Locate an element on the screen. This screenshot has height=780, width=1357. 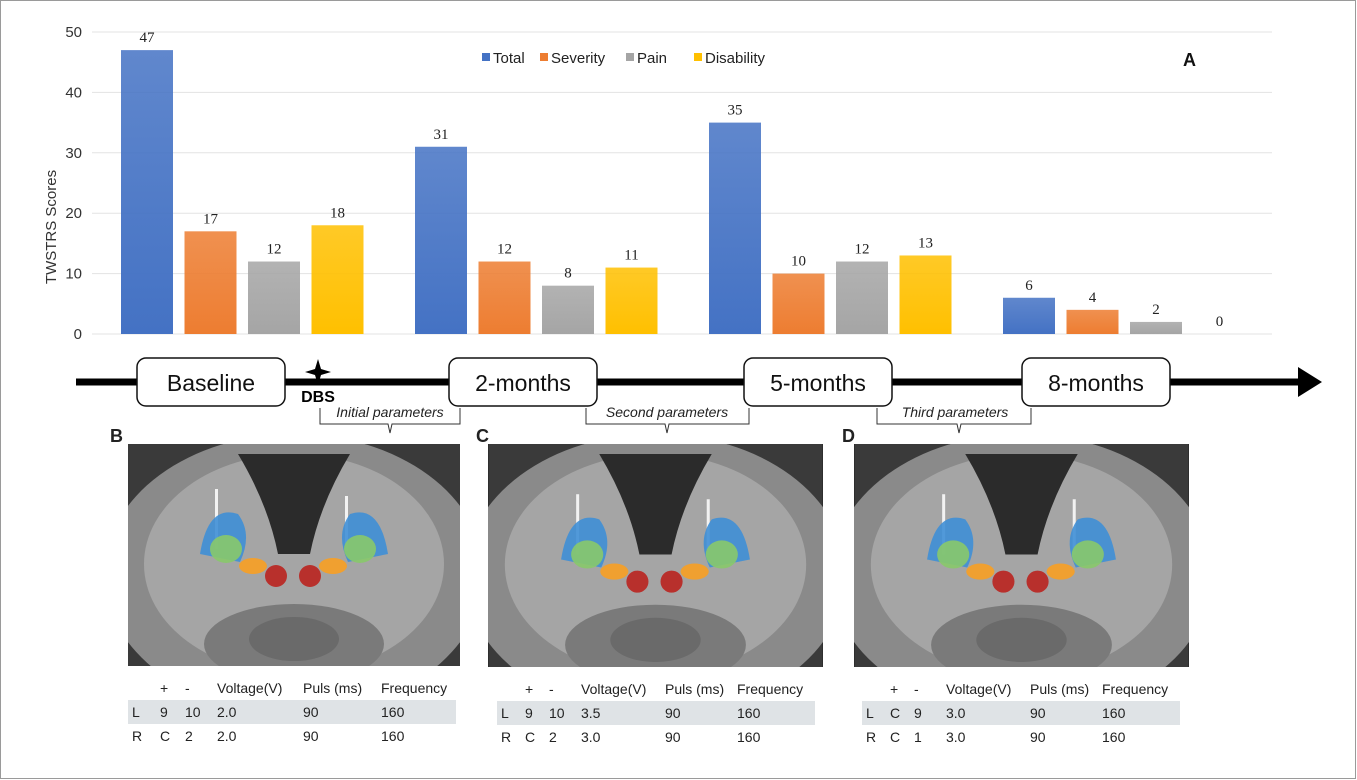
bar-severity-5-months is located at coordinates (798, 303).